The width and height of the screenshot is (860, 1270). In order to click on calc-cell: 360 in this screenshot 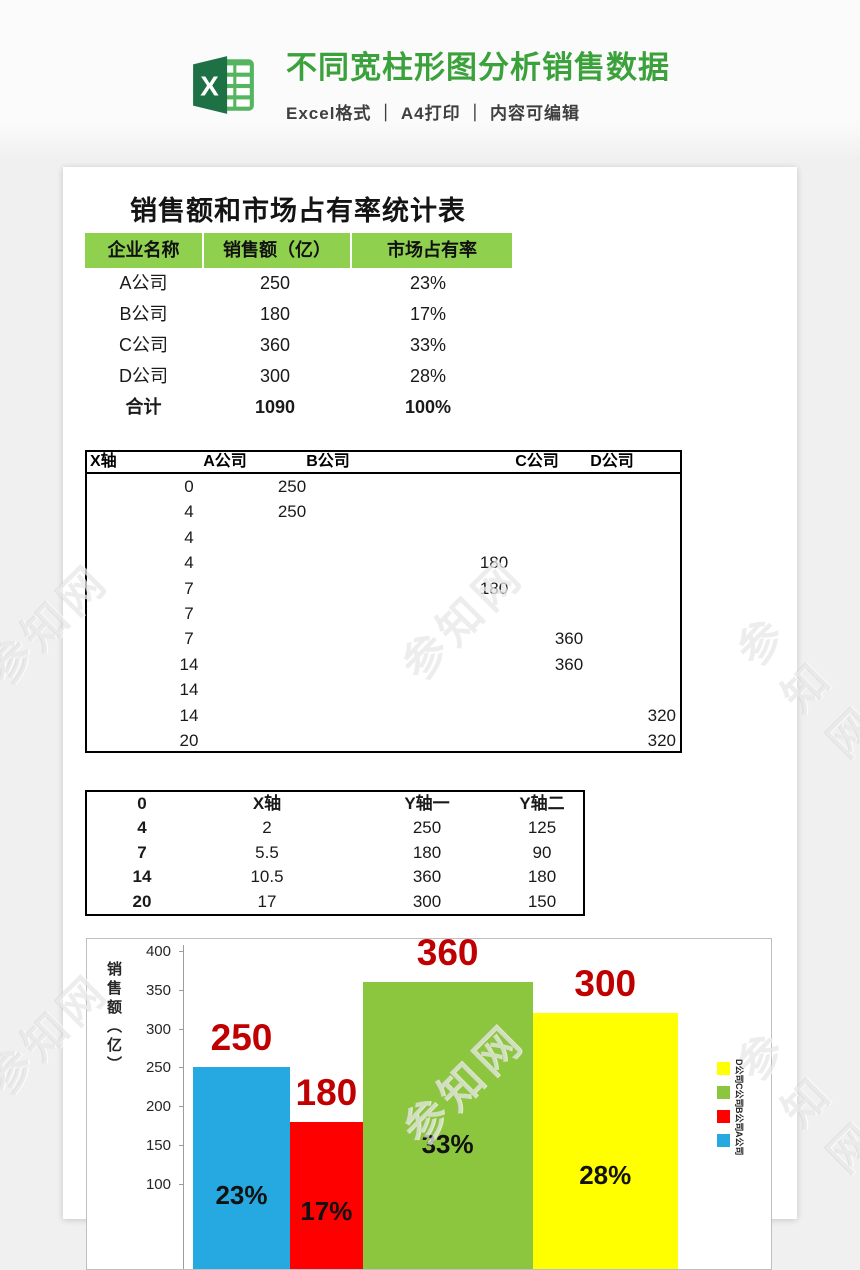, I will do `click(427, 877)`.